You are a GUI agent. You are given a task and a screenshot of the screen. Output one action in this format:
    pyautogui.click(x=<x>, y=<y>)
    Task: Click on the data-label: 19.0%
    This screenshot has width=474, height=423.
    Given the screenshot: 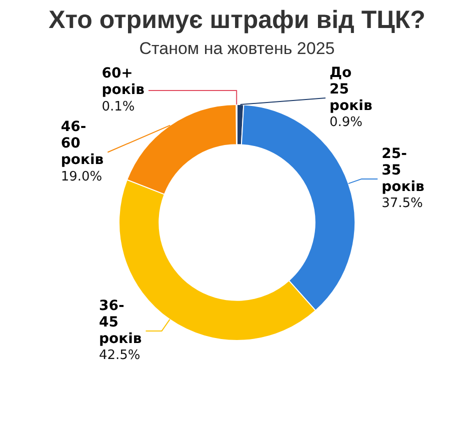 What is the action you would take?
    pyautogui.click(x=81, y=176)
    